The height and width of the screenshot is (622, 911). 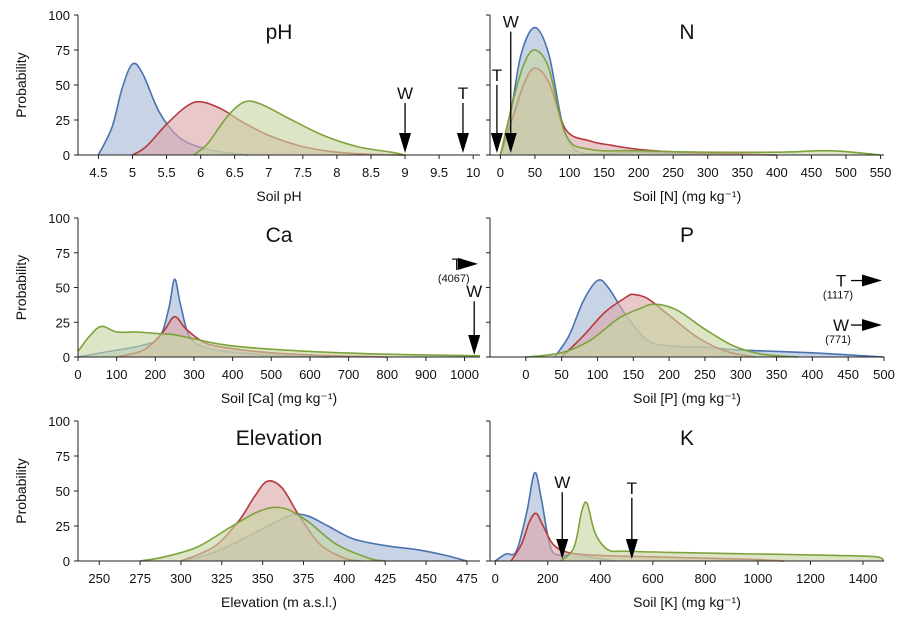 What do you see at coordinates (167, 172) in the screenshot?
I see `x-tick-label: 5.5` at bounding box center [167, 172].